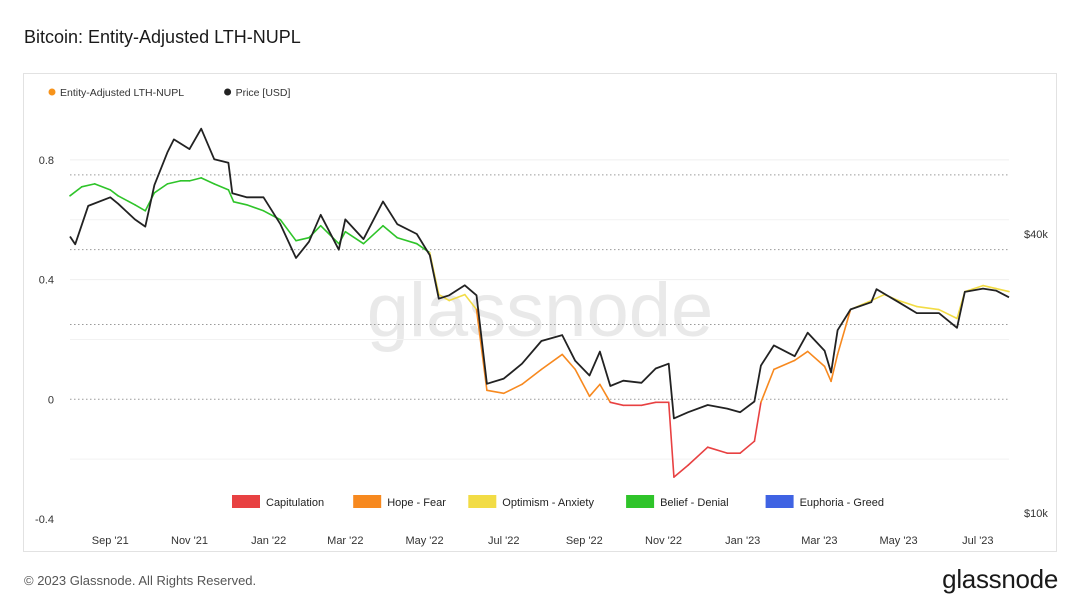 This screenshot has height=608, width=1080. Describe the element at coordinates (842, 503) in the screenshot. I see `zone-label: Euphoria - Greed` at that location.